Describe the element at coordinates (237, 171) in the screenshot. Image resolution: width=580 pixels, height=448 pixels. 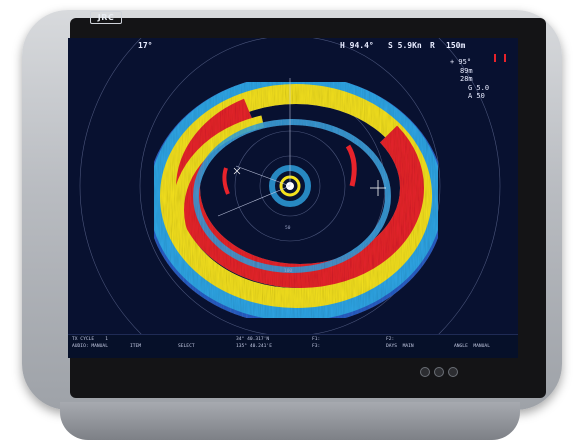
I see `marker-x` at that location.